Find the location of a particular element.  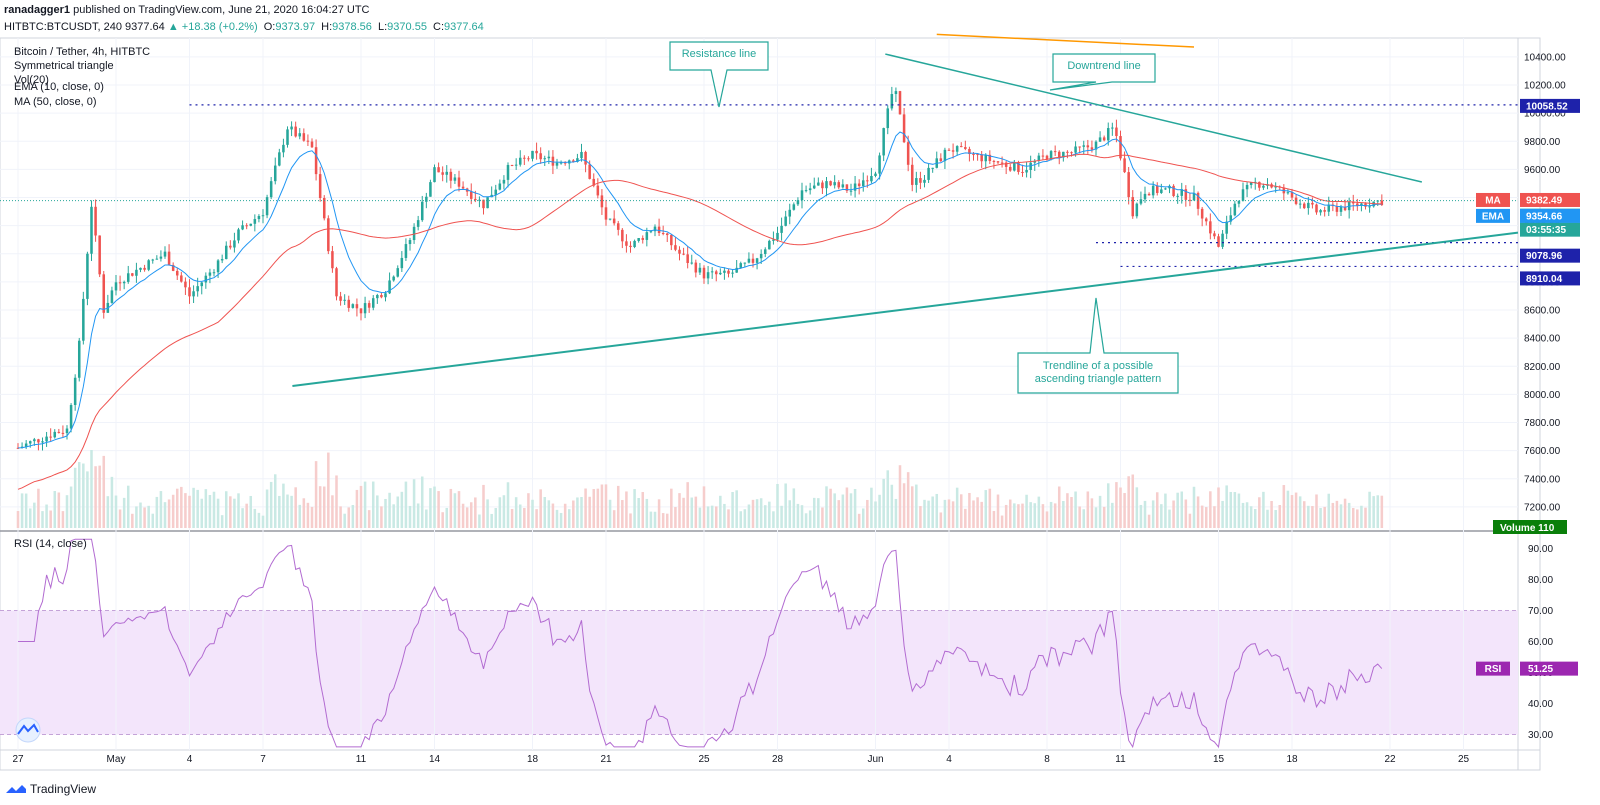

time-tick-label: 28 is located at coordinates (778, 759).